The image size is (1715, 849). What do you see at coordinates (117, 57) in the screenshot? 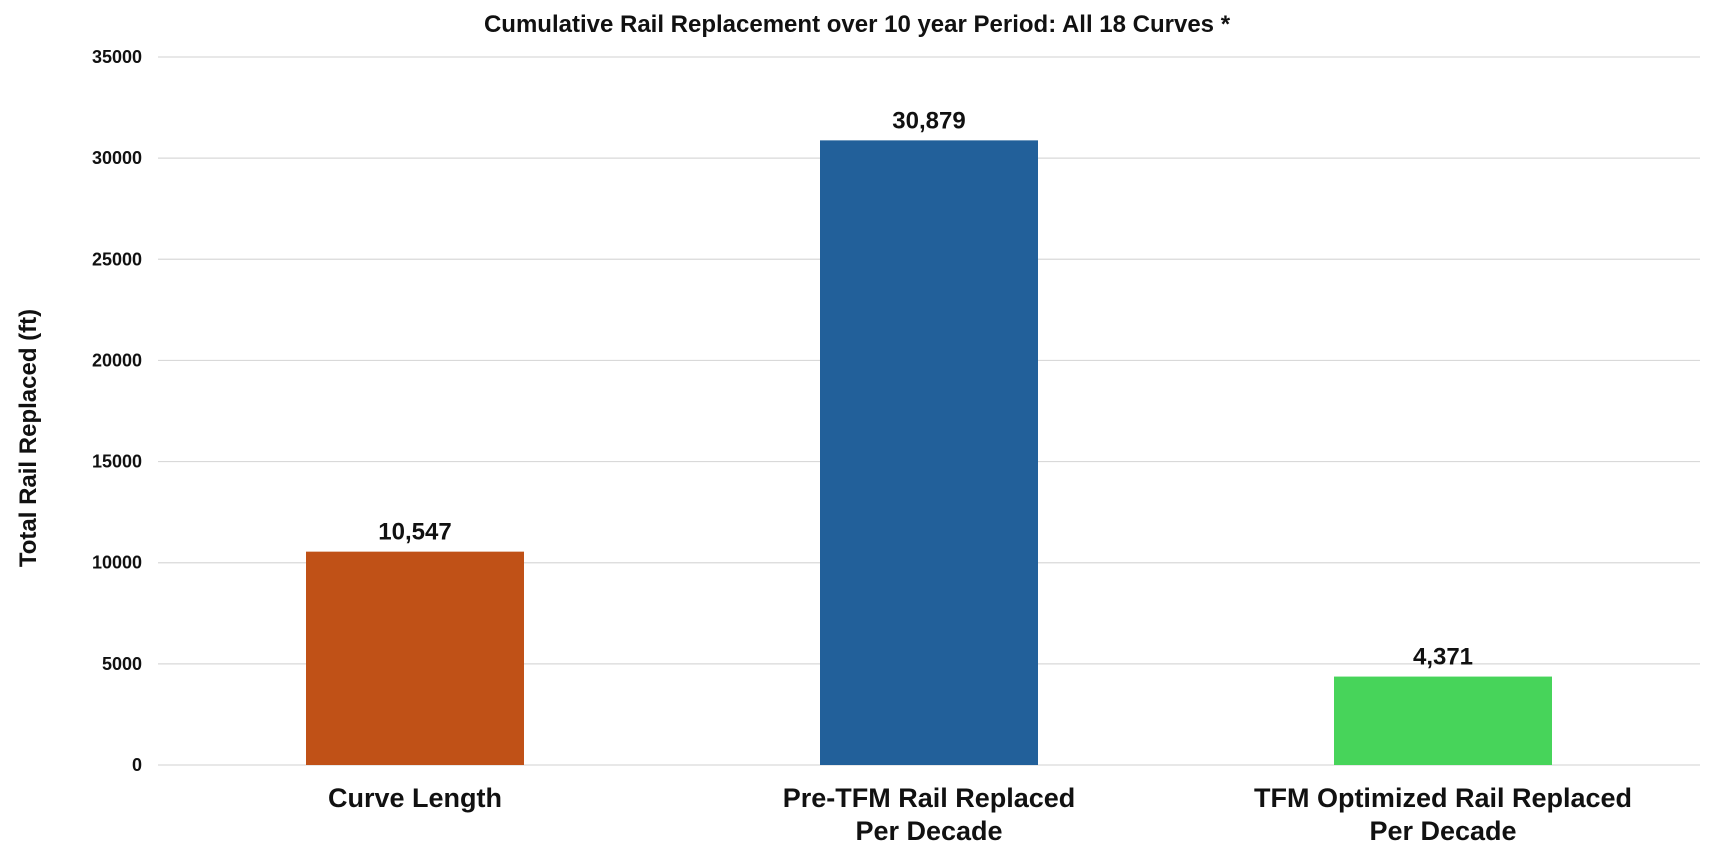
I see `y-tick-label: 35000` at bounding box center [117, 57].